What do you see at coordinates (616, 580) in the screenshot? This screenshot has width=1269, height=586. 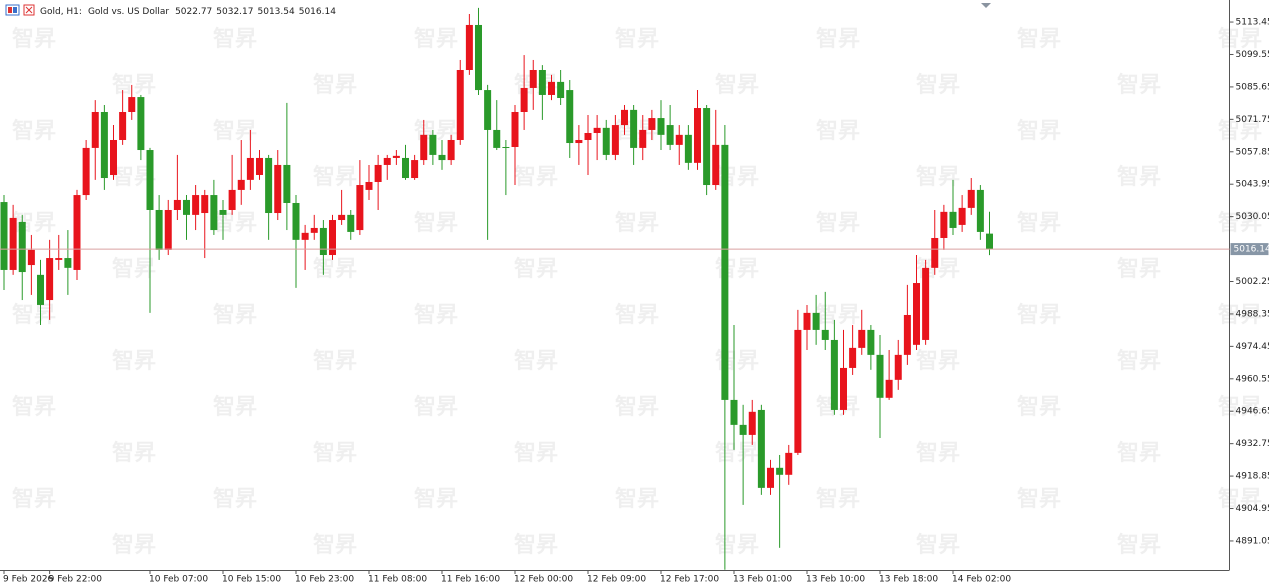 I see `x-tick-label: 12 Feb 09:00` at bounding box center [616, 580].